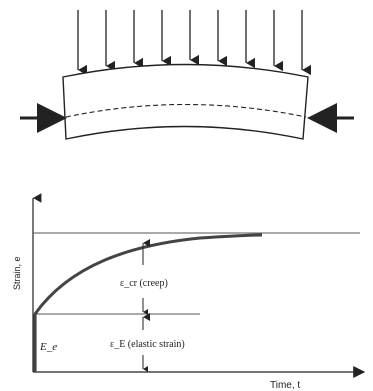 The width and height of the screenshot is (373, 391). What do you see at coordinates (186, 110) in the screenshot?
I see `neutral-axis` at bounding box center [186, 110].